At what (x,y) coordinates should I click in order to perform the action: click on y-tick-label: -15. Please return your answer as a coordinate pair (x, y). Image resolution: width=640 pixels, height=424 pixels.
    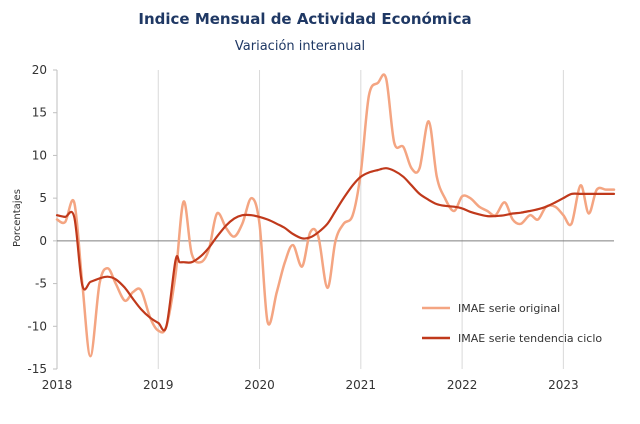
    Looking at the image, I should click on (37, 369).